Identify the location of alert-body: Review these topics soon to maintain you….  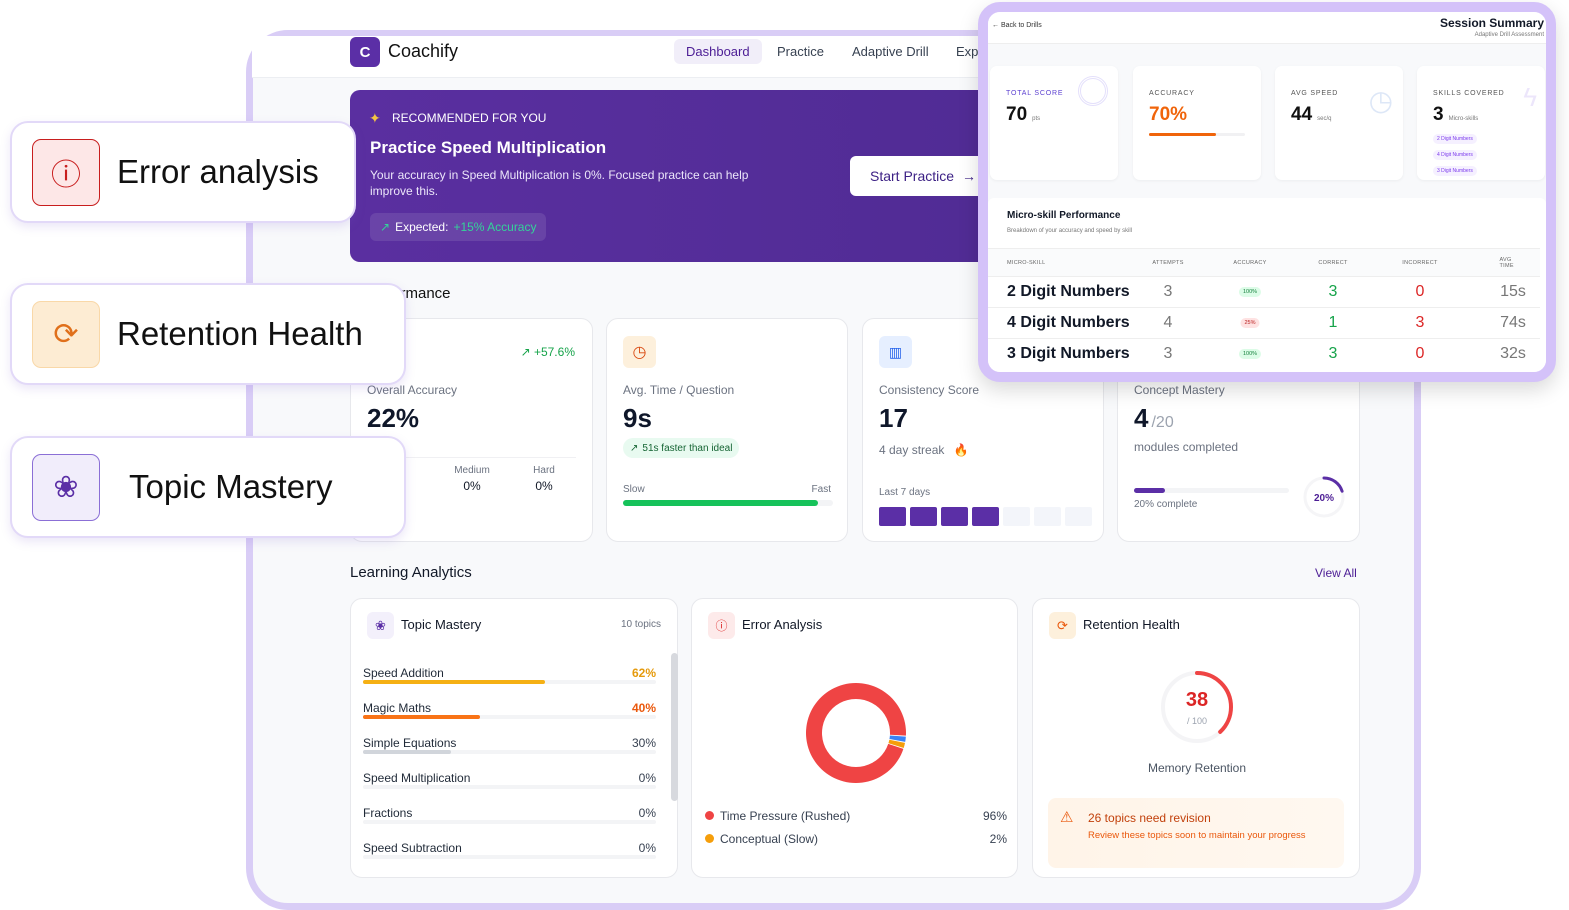
(1197, 835).